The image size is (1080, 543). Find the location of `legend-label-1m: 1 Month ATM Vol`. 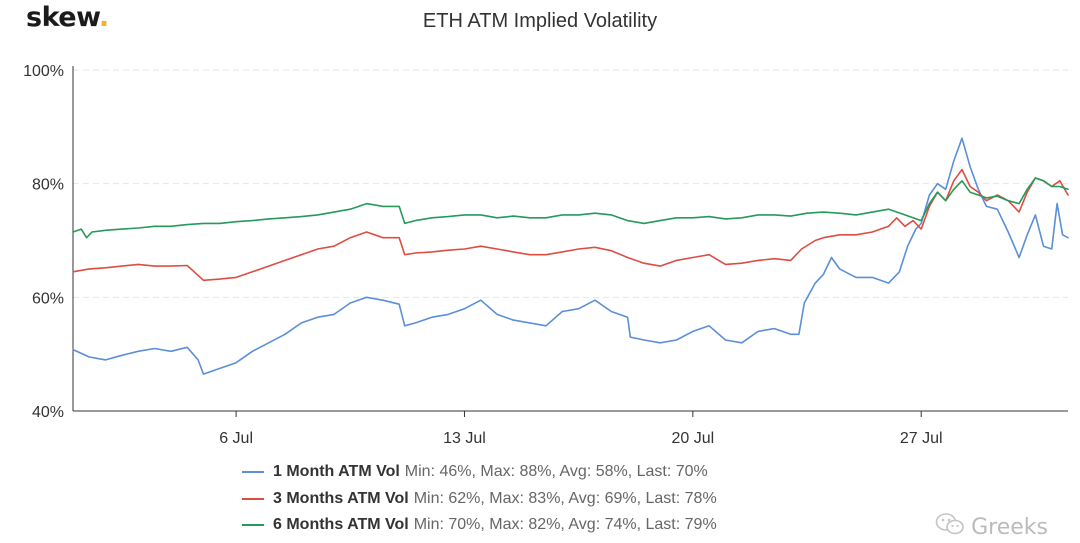

legend-label-1m: 1 Month ATM Vol is located at coordinates (336, 472).